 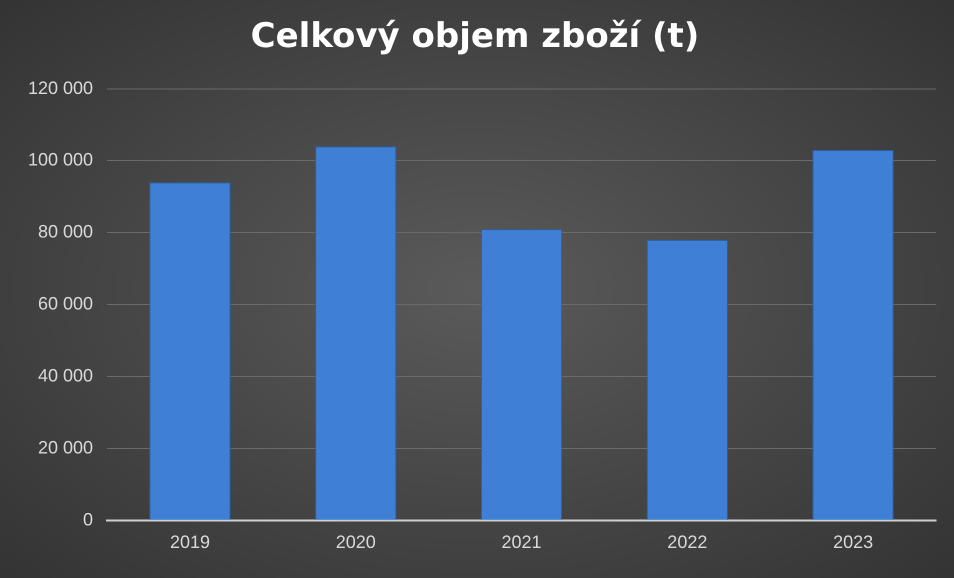 I want to click on x-tick-label: 2022, so click(x=687, y=542).